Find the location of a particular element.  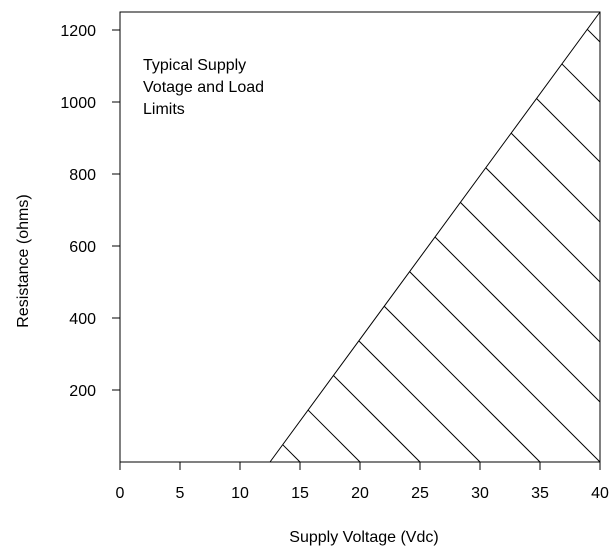

x-tick-label: 0 is located at coordinates (120, 493).